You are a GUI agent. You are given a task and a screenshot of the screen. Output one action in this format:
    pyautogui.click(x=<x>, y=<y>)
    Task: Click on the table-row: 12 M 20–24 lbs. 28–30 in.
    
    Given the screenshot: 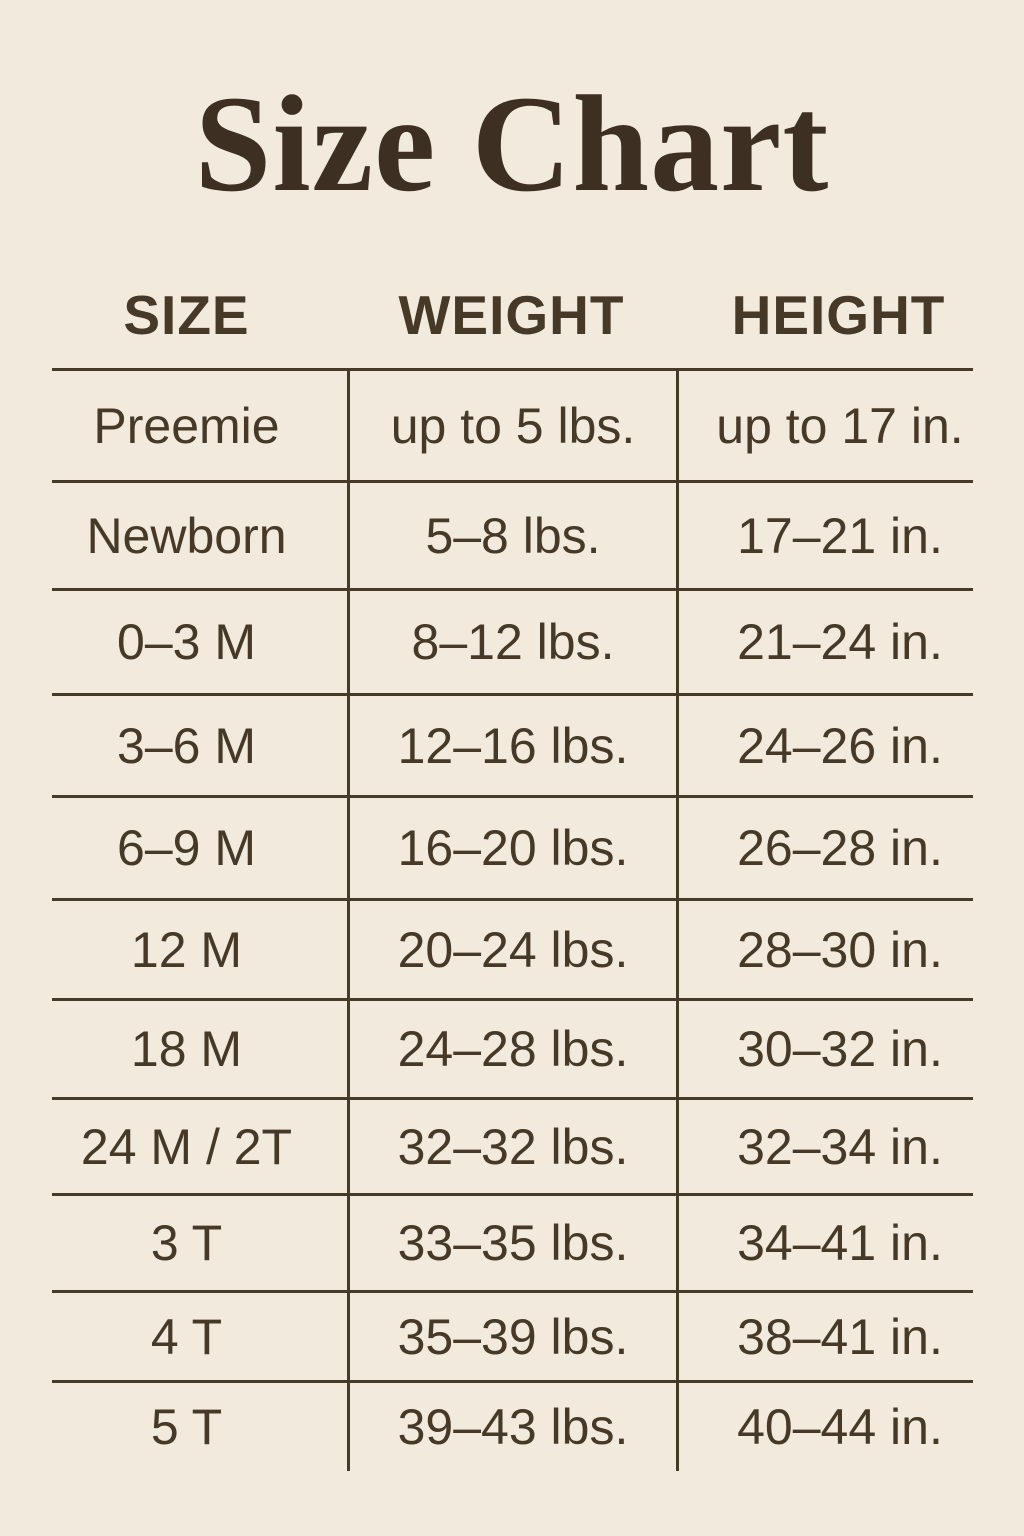 What is the action you would take?
    pyautogui.click(x=512, y=951)
    